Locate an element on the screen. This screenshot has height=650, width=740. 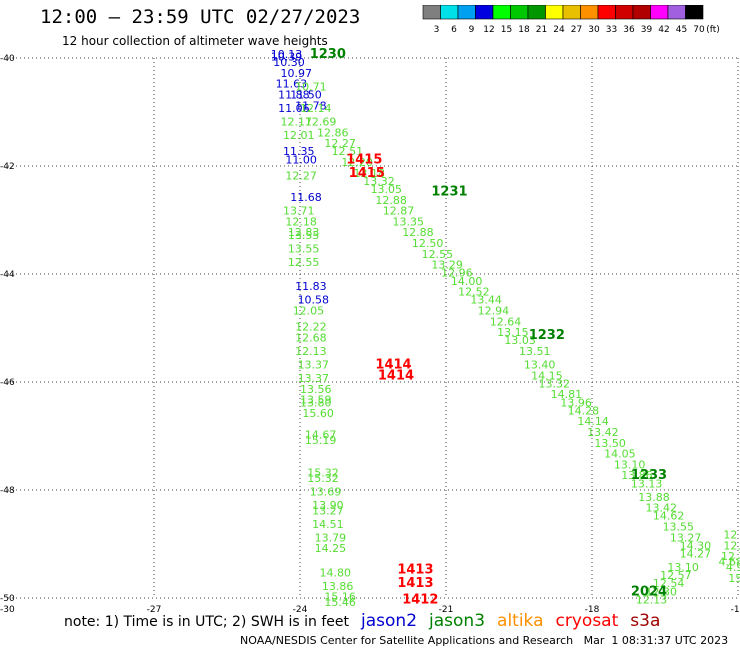
wave-height-value: 11.00 is located at coordinates (301, 159).